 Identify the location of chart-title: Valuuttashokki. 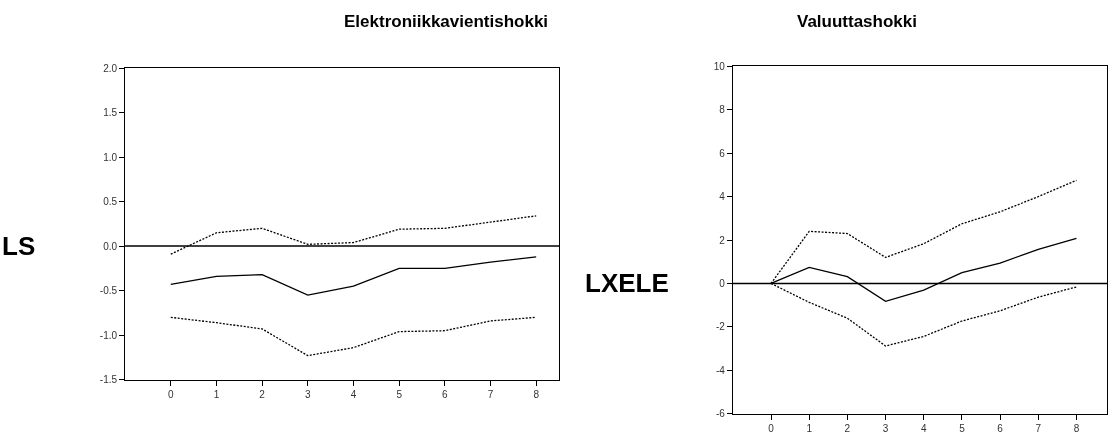
(857, 21).